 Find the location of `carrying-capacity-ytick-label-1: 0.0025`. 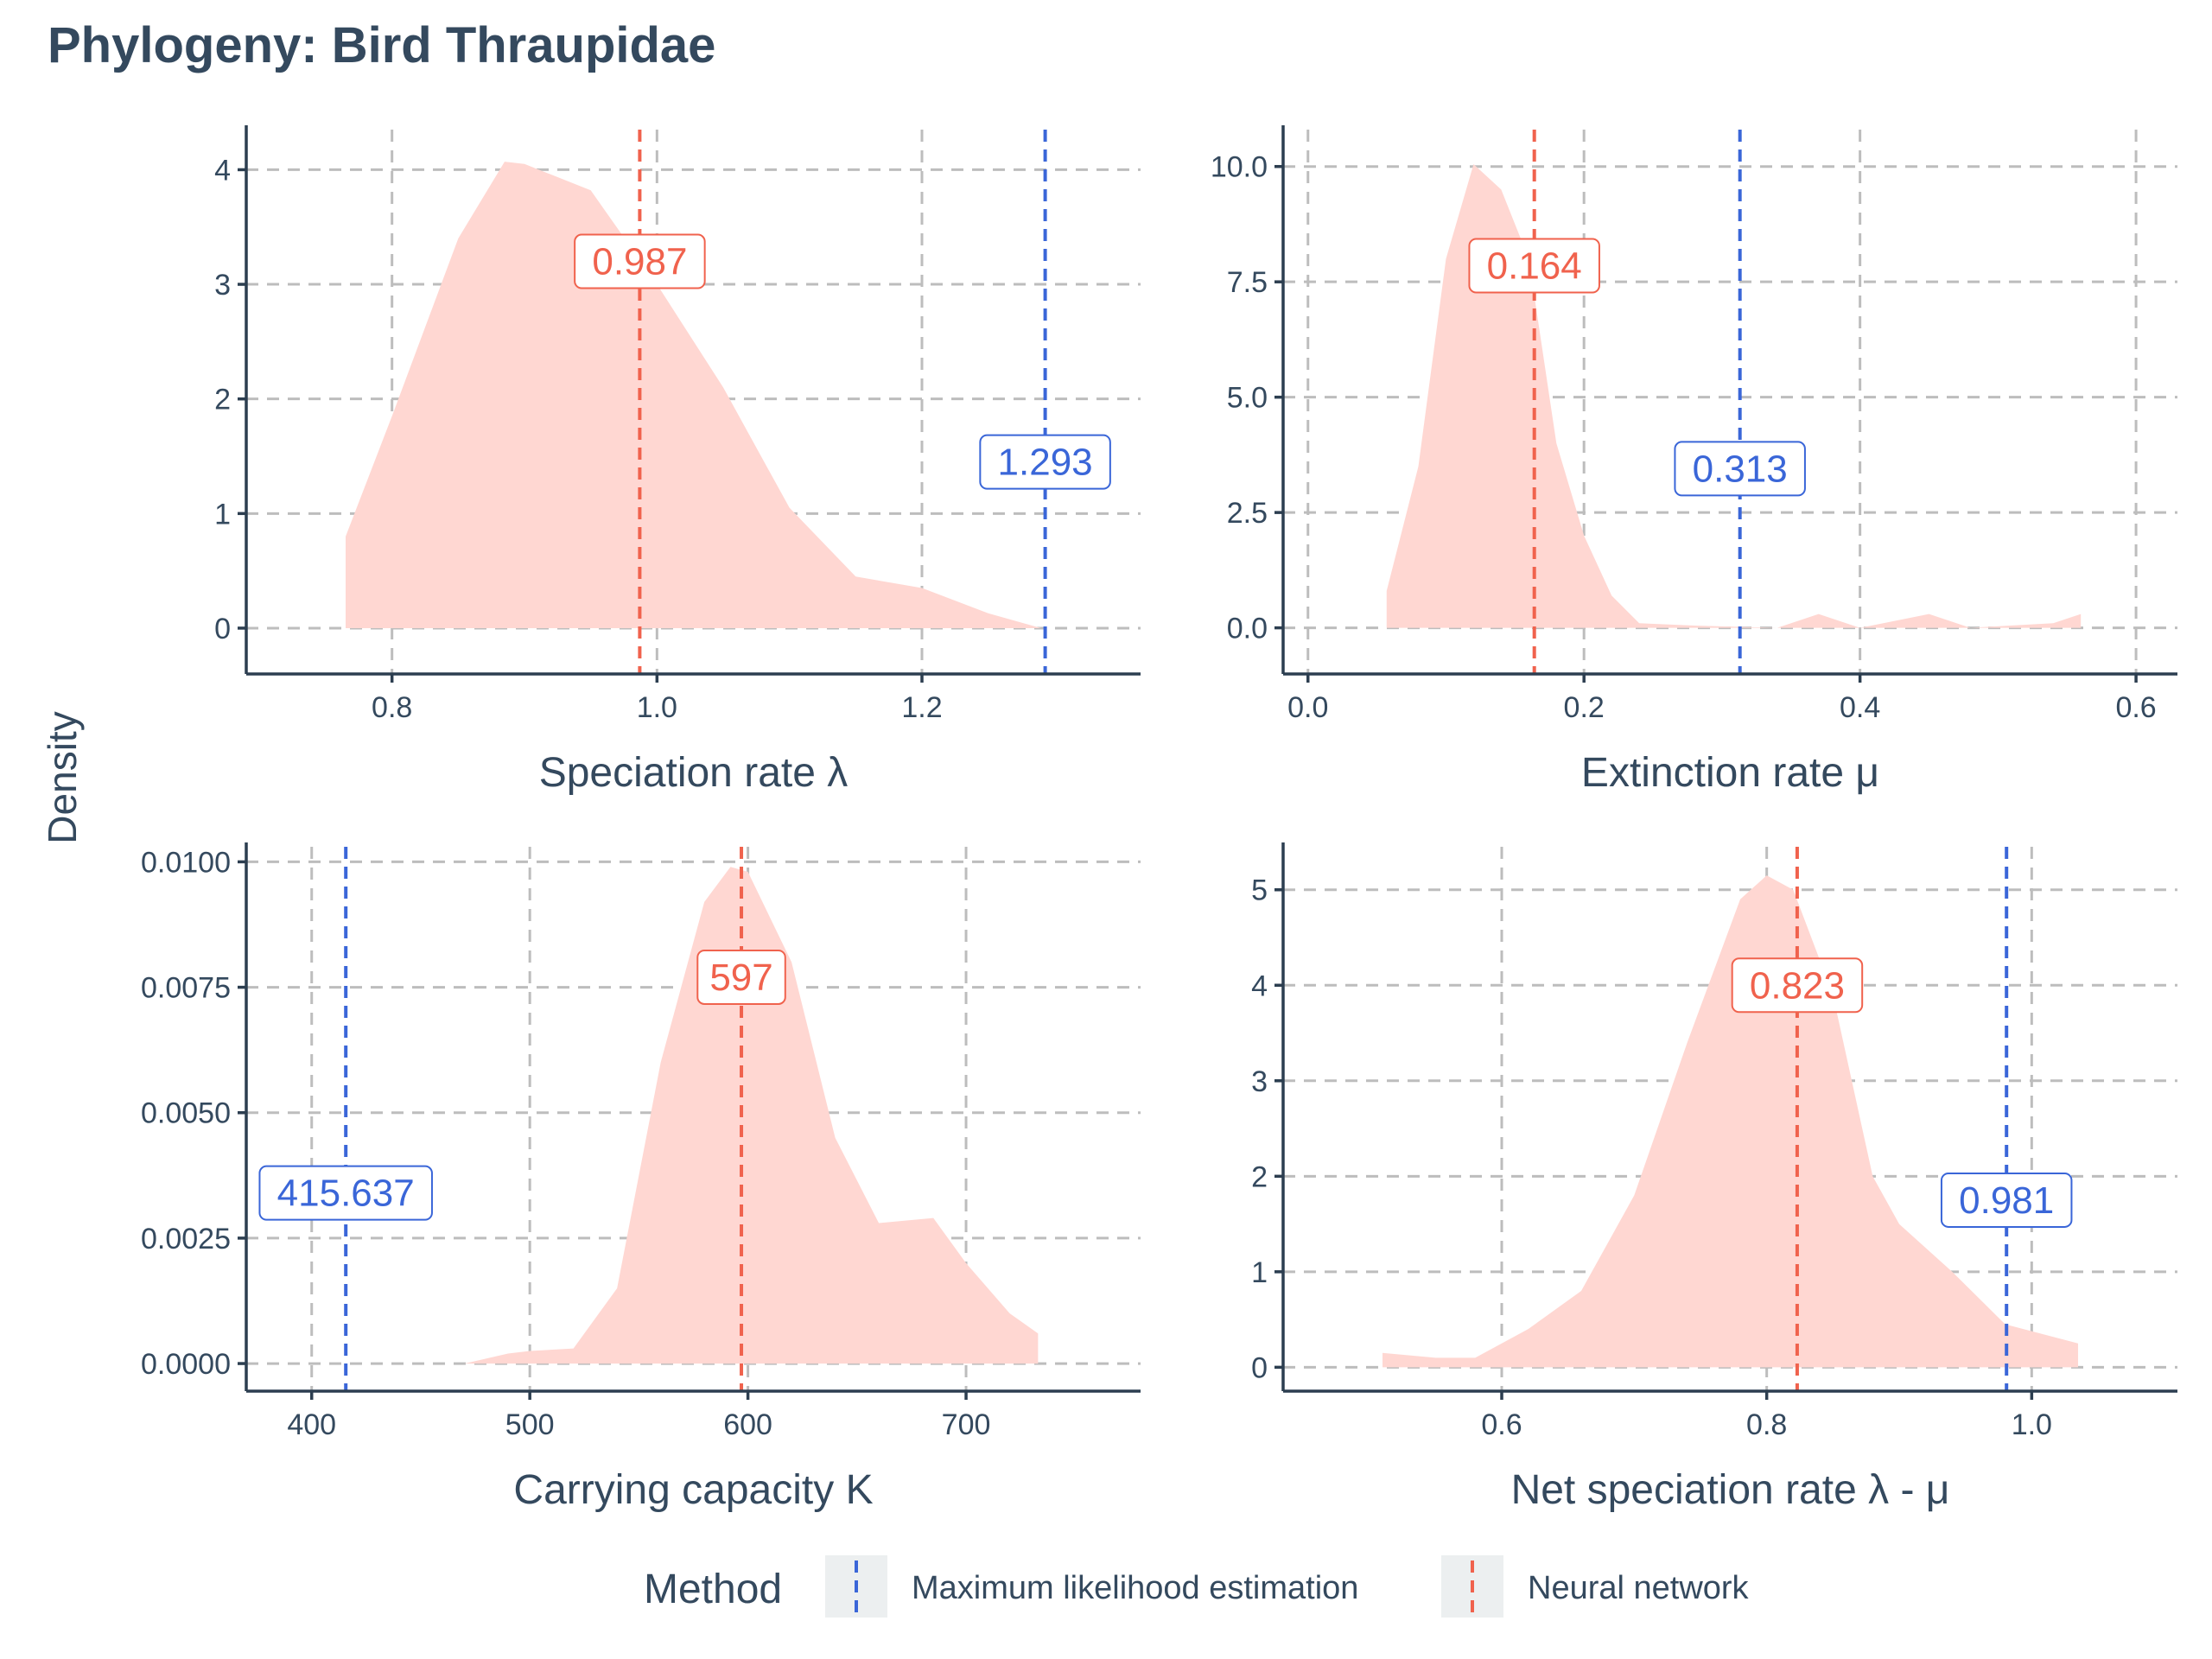

carrying-capacity-ytick-label-1: 0.0025 is located at coordinates (186, 1239).